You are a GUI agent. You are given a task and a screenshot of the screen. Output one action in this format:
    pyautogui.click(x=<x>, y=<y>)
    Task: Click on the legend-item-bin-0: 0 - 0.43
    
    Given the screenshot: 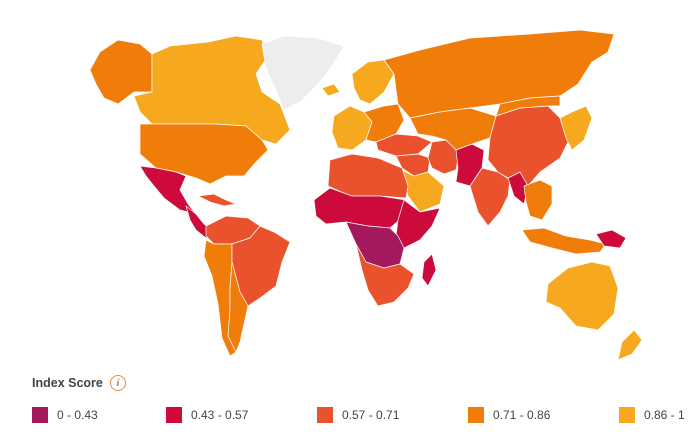 What is the action you would take?
    pyautogui.click(x=65, y=415)
    